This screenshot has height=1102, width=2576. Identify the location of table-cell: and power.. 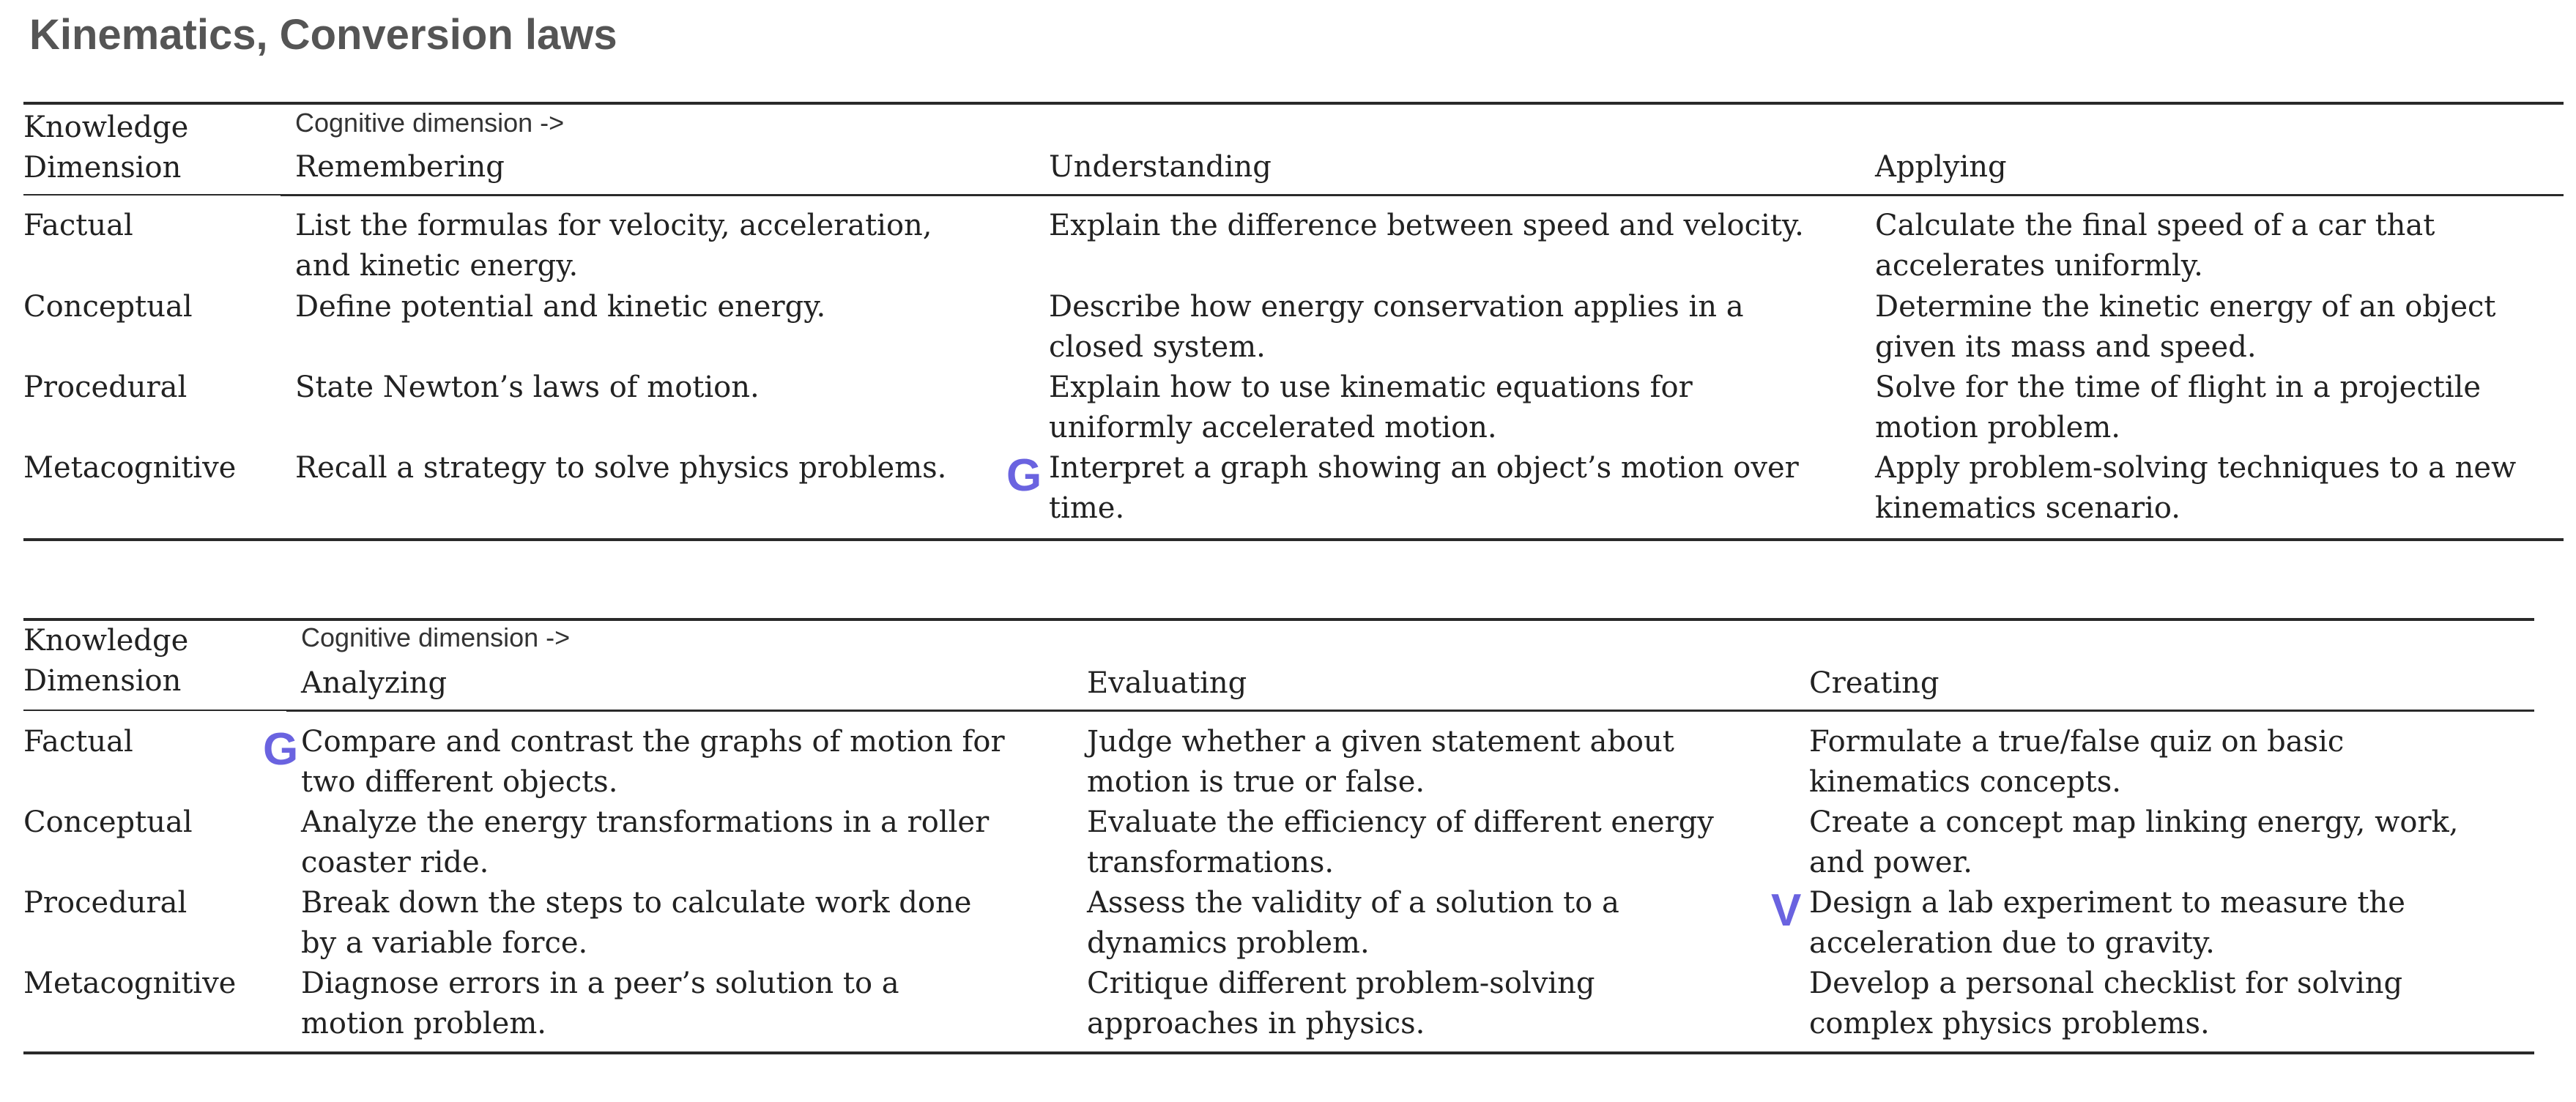
(1890, 862).